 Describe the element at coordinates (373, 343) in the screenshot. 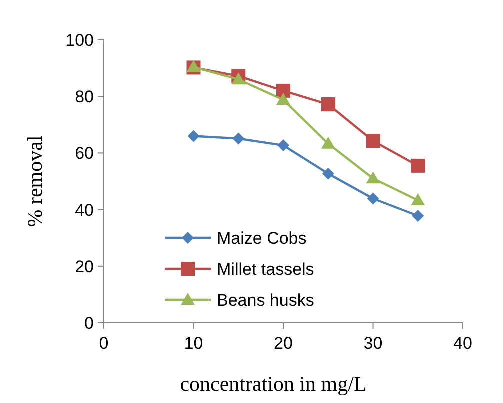

I see `x-tick-label: 30` at that location.